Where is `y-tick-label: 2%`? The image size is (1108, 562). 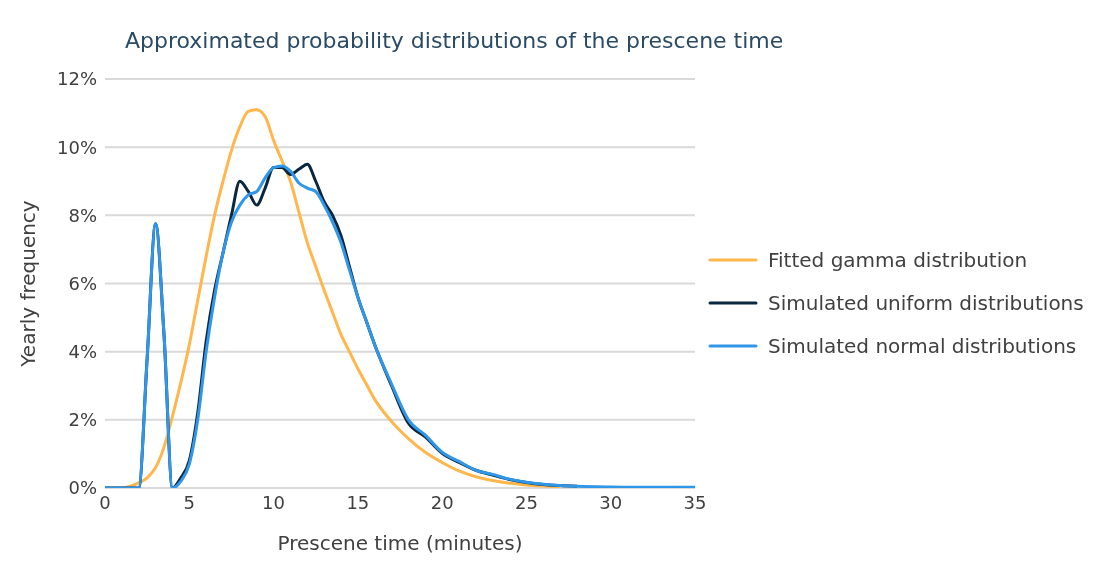
y-tick-label: 2% is located at coordinates (82, 420).